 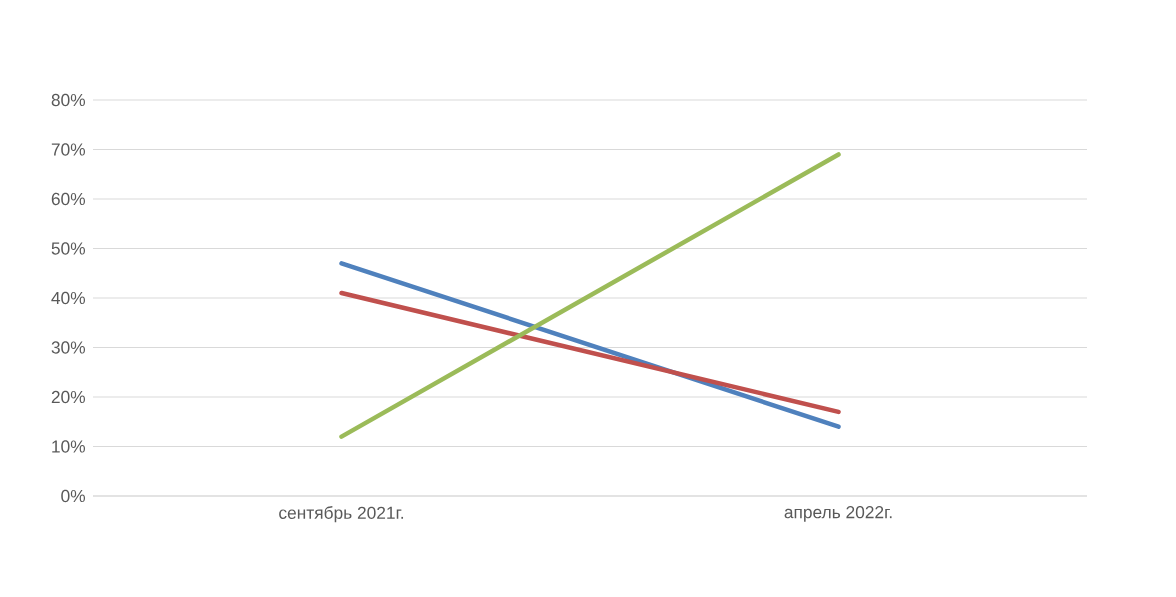 I want to click on y-tick-label: 40%, so click(x=68, y=298).